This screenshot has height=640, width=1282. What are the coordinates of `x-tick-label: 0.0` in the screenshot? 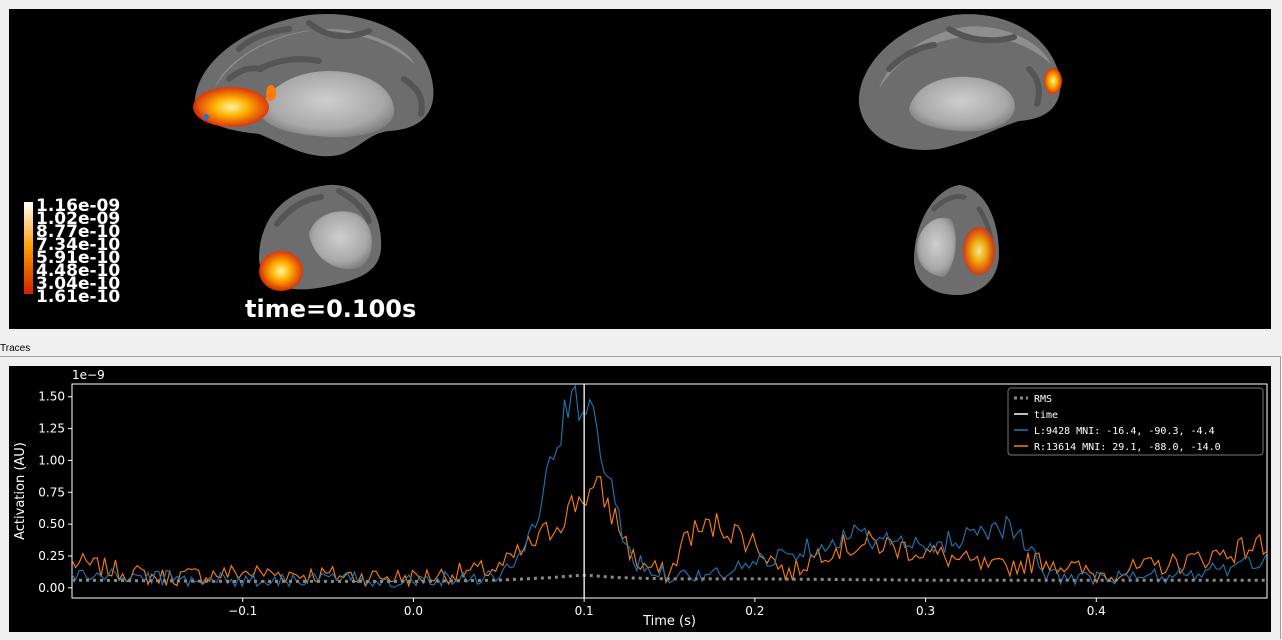 It's located at (413, 611).